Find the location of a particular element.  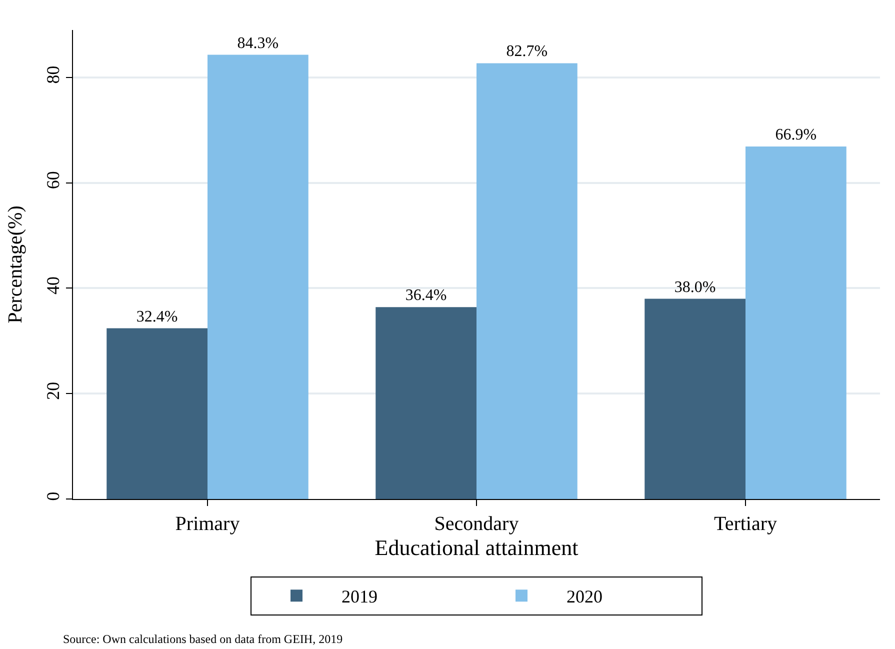

data-label: 38.0% is located at coordinates (695, 287).